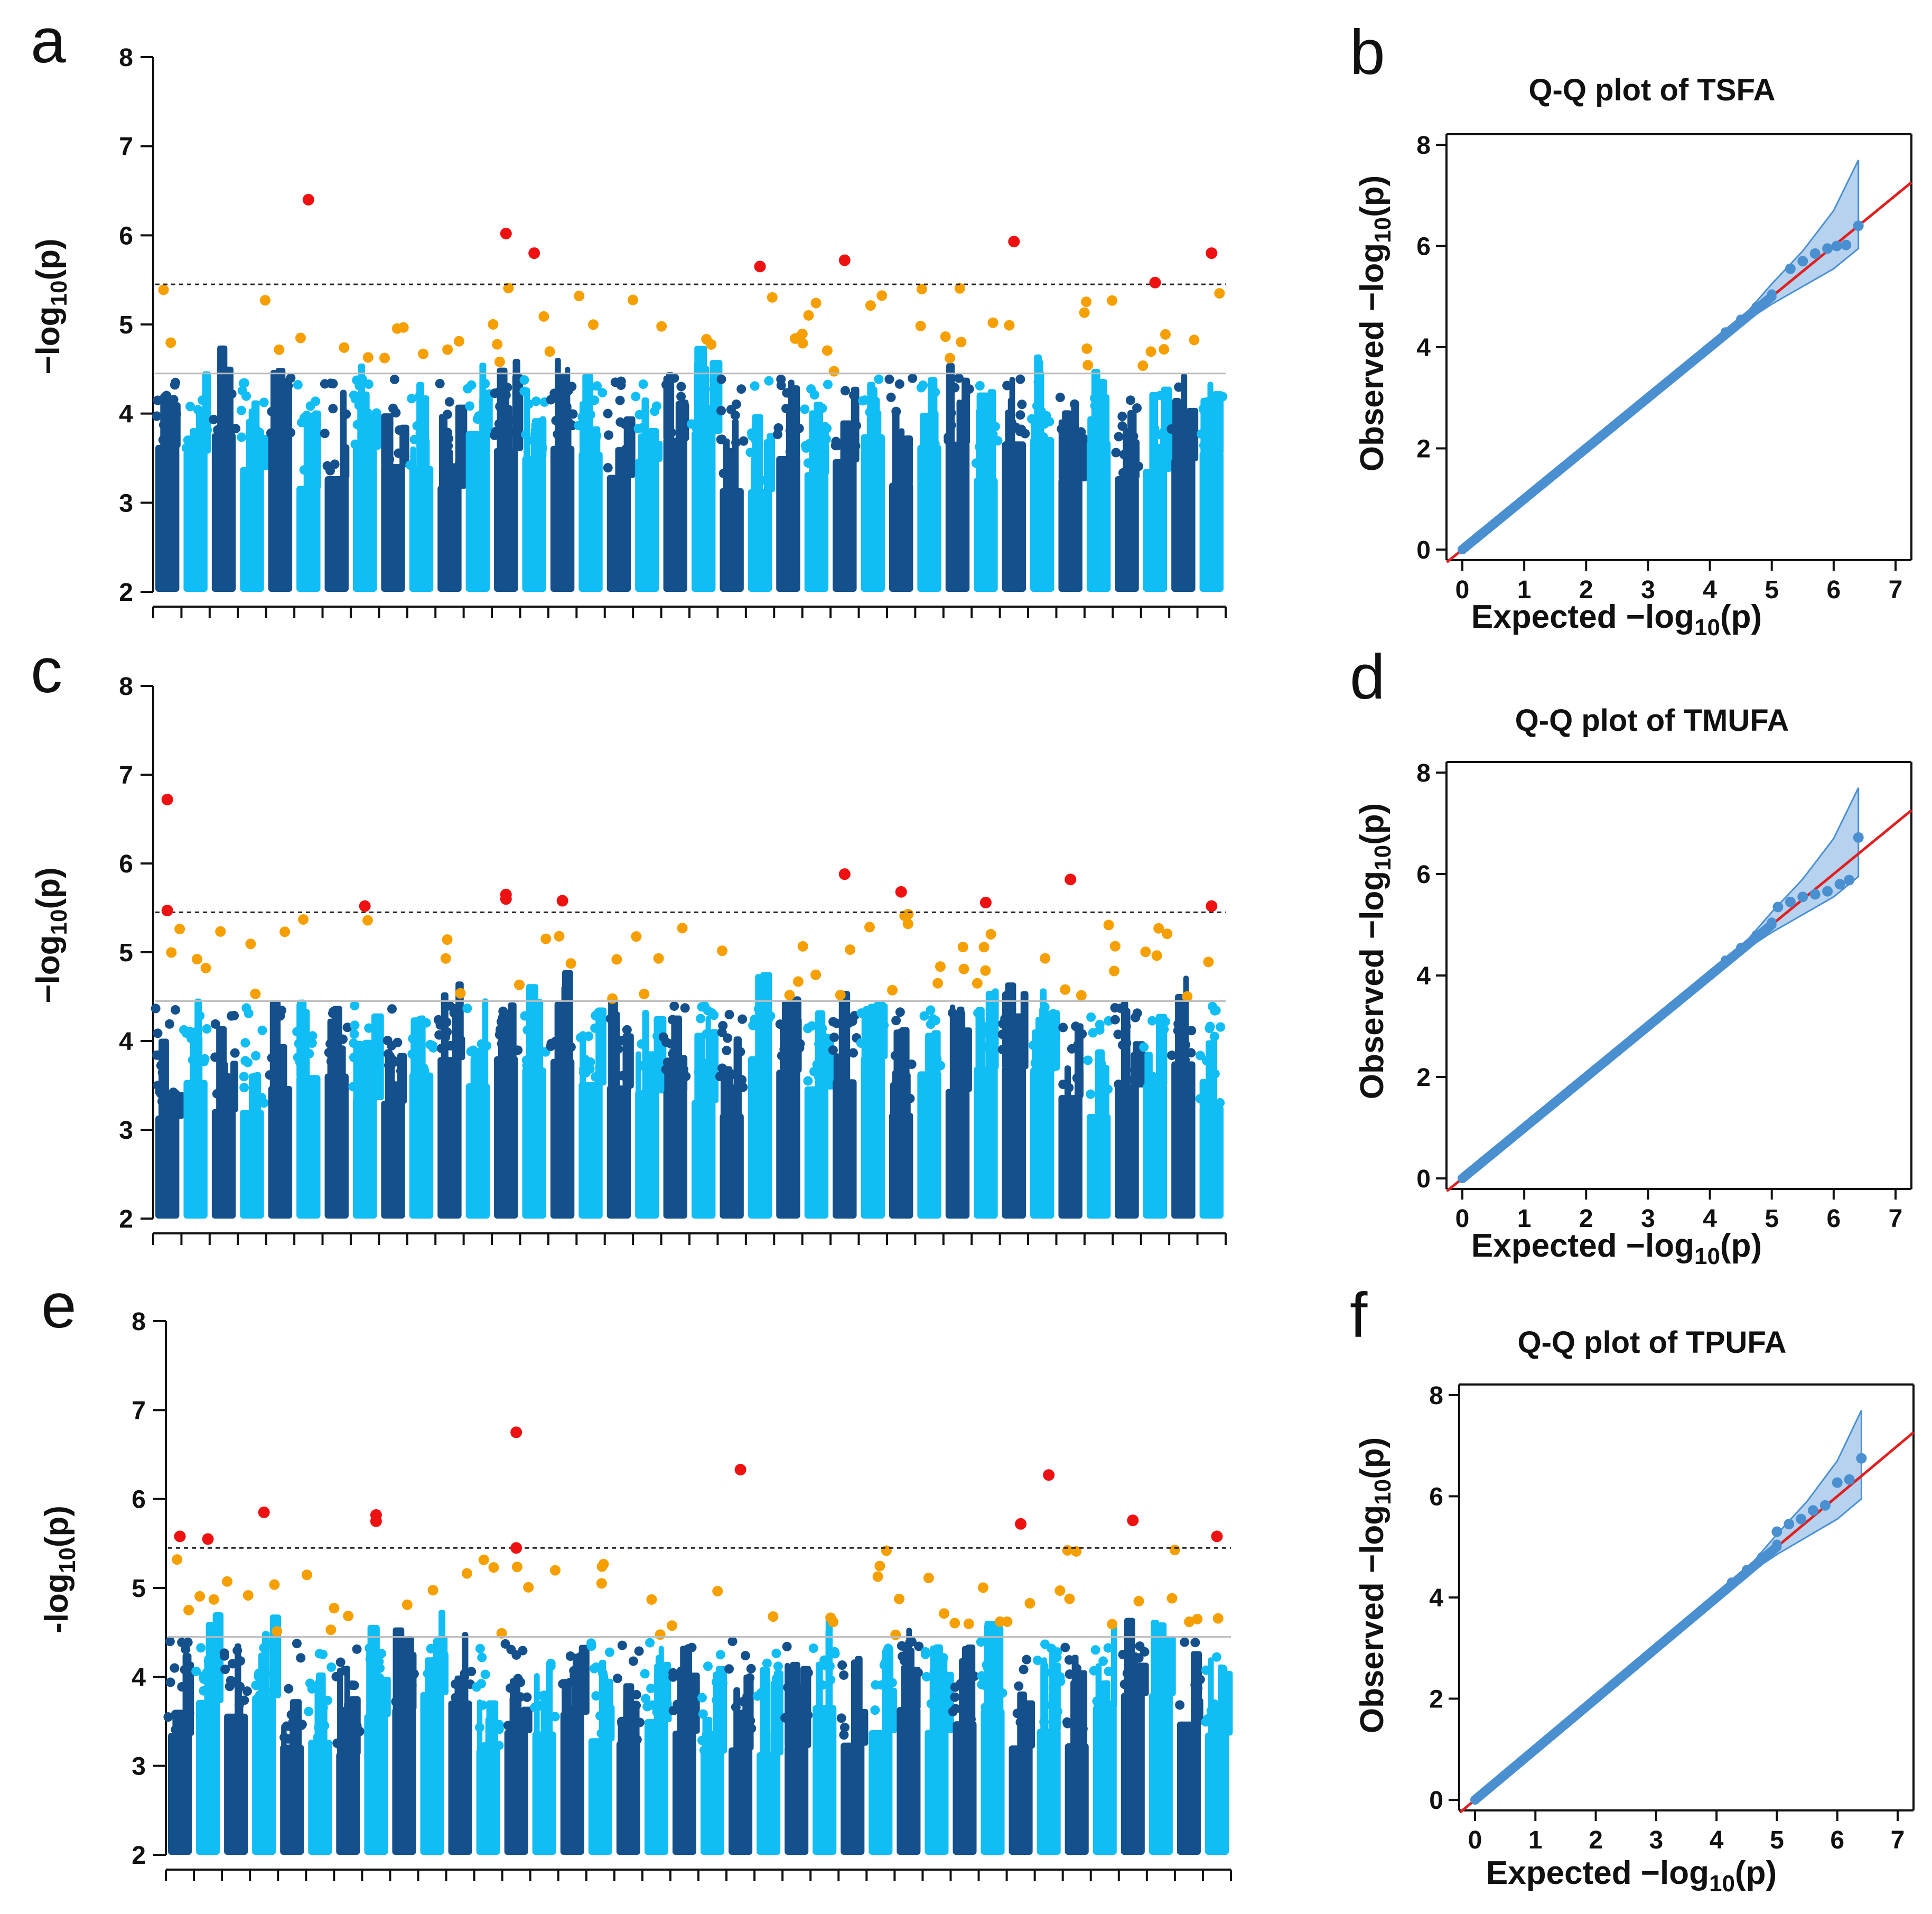 The height and width of the screenshot is (1914, 1932). Describe the element at coordinates (713, 1802) in the screenshot. I see `chromosome-20-band` at that location.